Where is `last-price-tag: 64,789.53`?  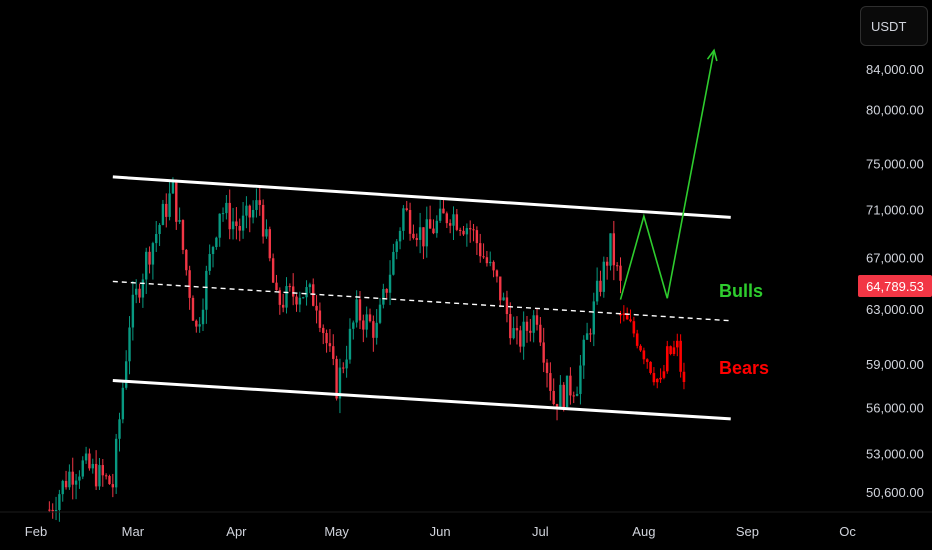
last-price-tag: 64,789.53 is located at coordinates (895, 286).